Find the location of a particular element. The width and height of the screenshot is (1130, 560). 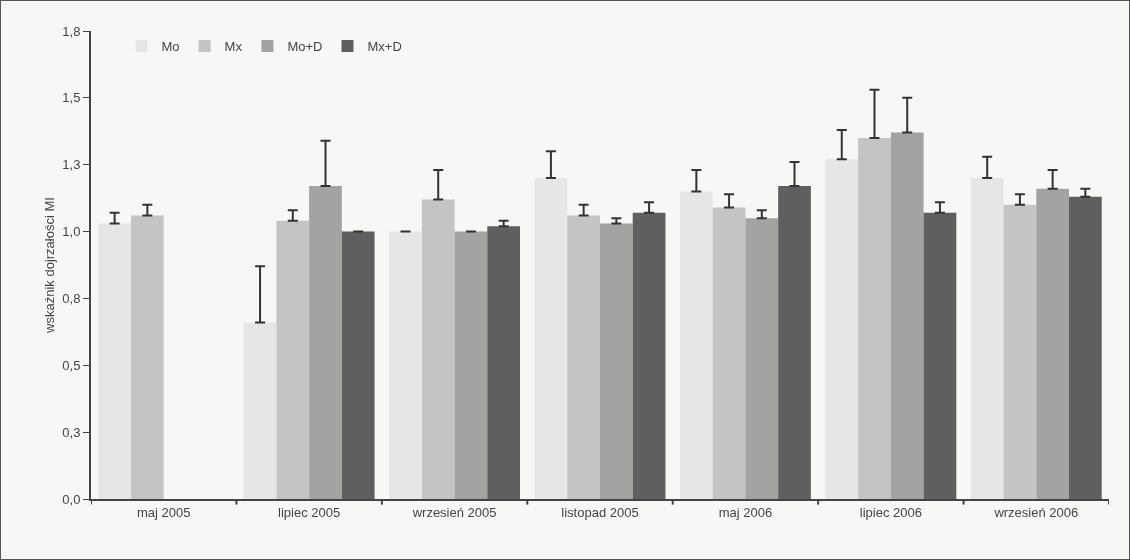

x-tick-label: lipiec 2005 is located at coordinates (309, 512).